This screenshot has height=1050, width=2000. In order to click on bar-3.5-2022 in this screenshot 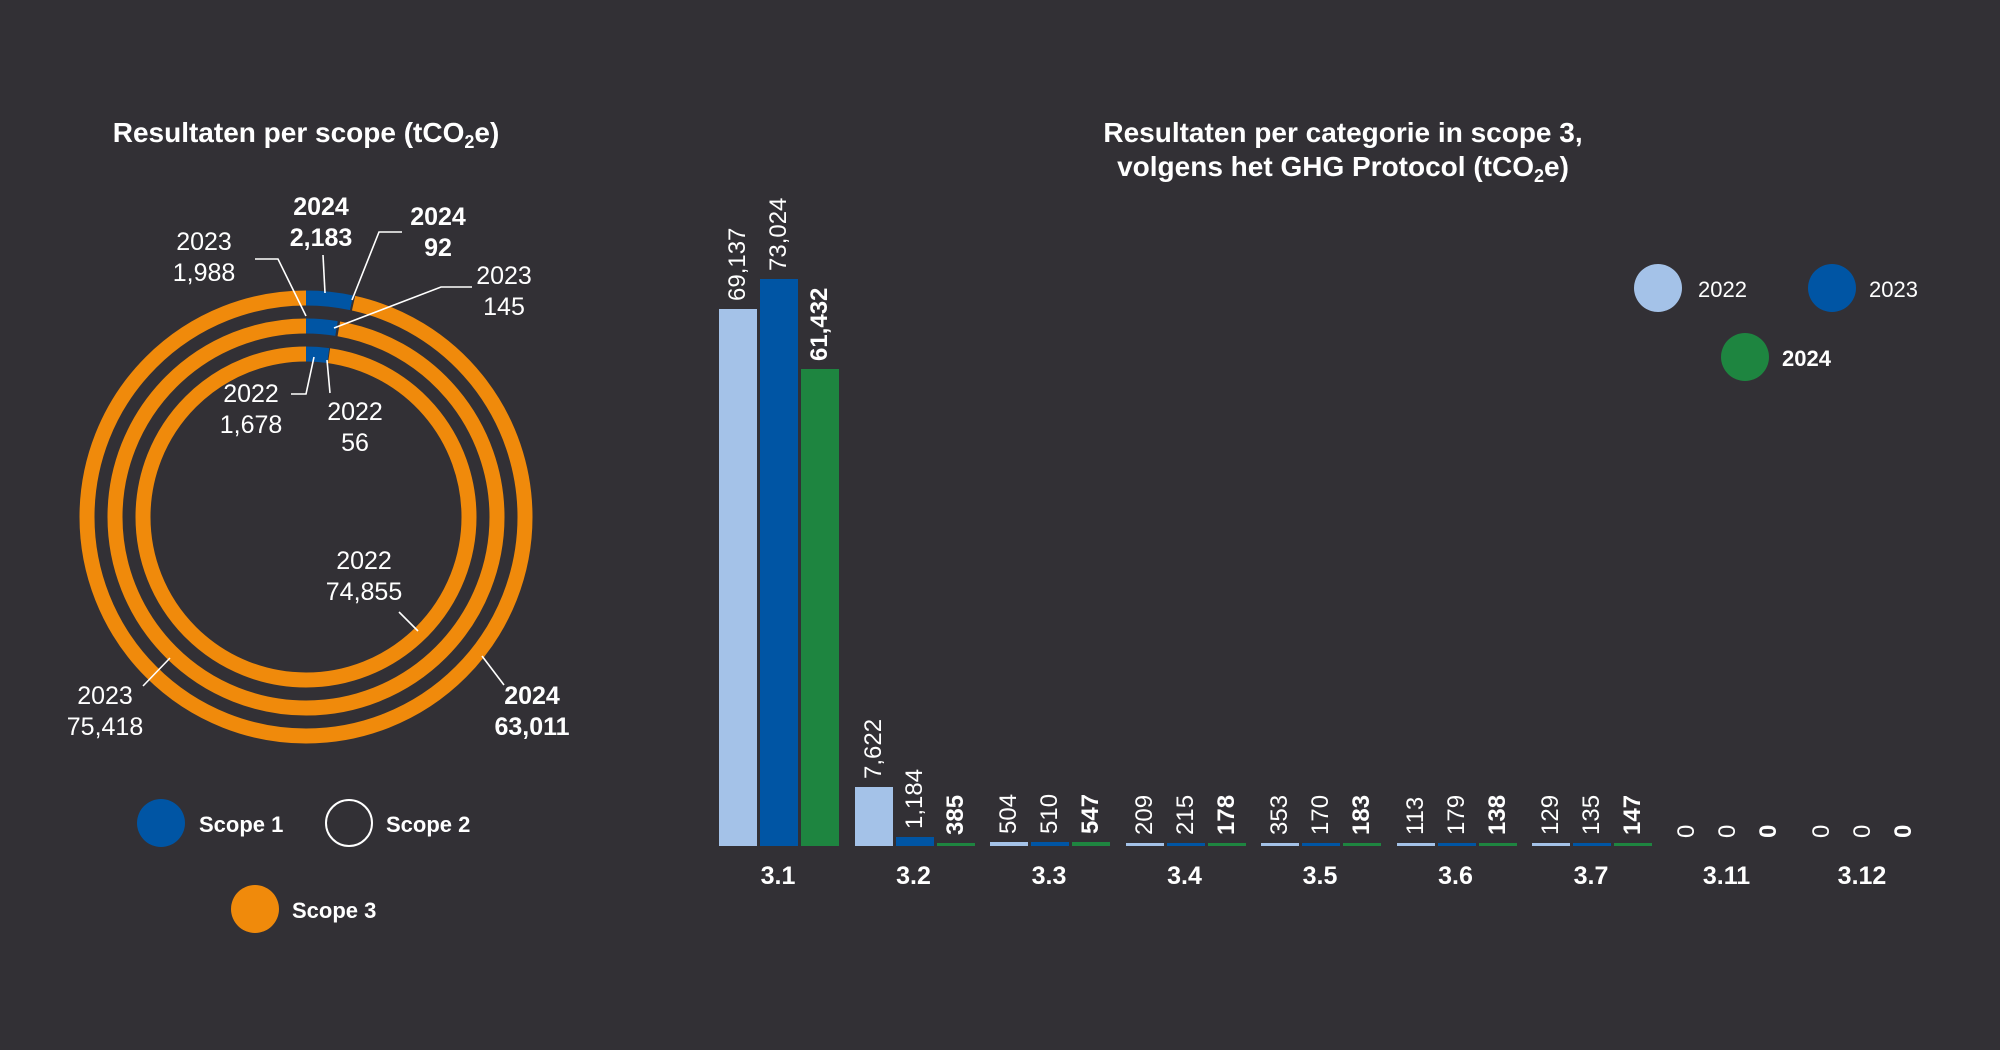, I will do `click(1280, 844)`.